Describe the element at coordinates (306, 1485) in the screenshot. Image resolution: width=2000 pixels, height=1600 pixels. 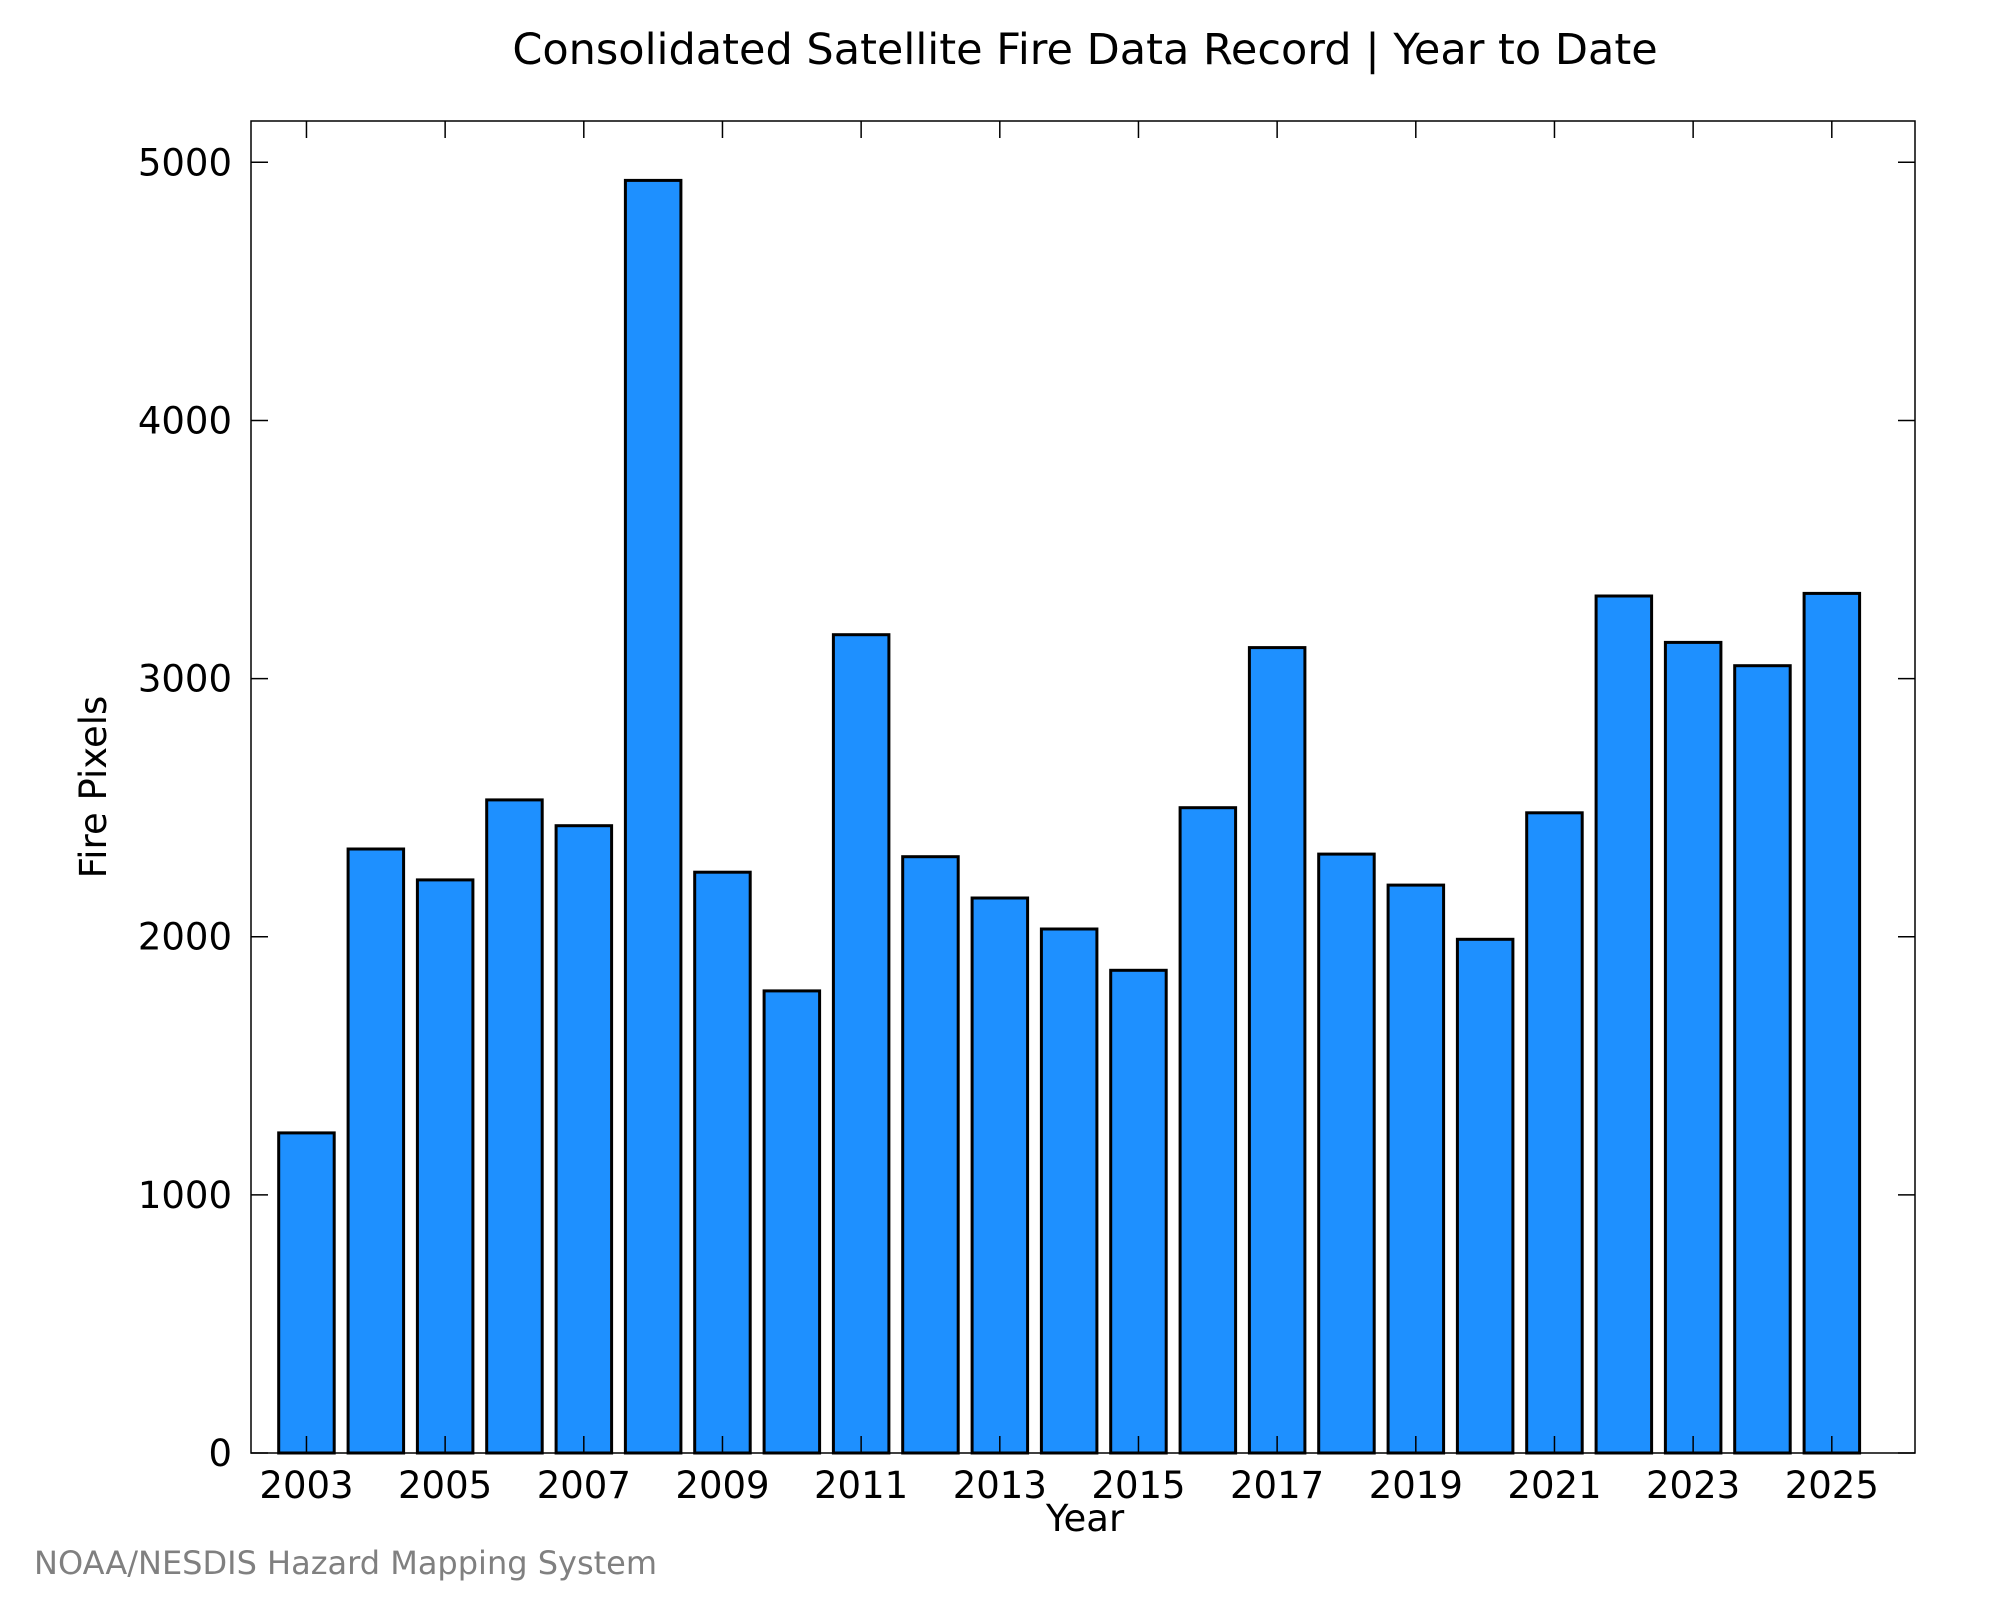
I see `x-tick-label: 2003` at that location.